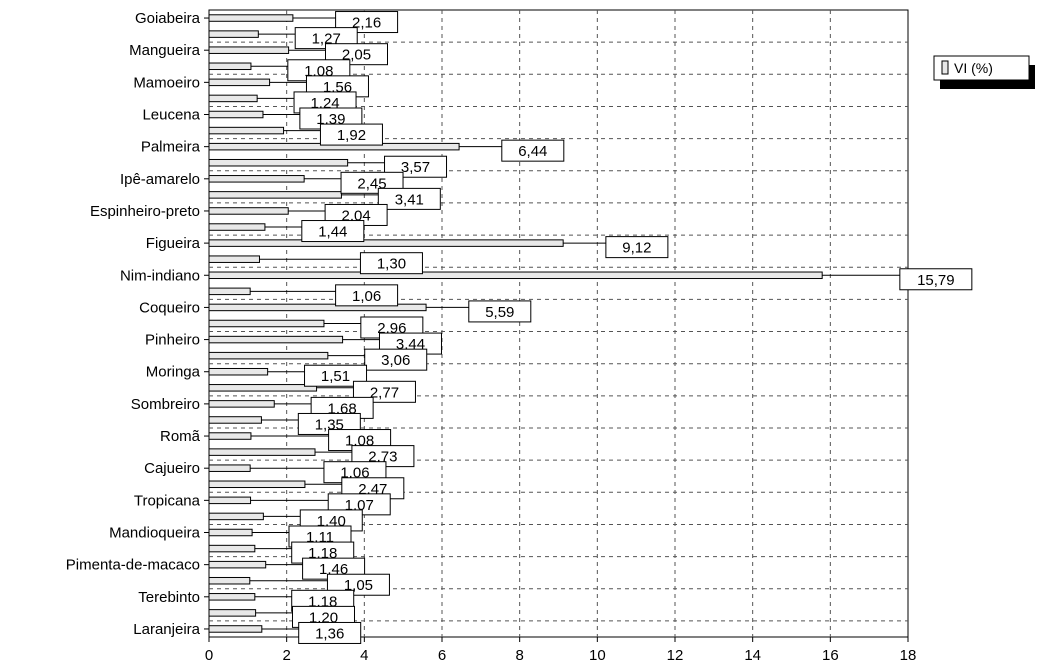  Describe the element at coordinates (173, 243) in the screenshot. I see `category-label: Figueira` at that location.